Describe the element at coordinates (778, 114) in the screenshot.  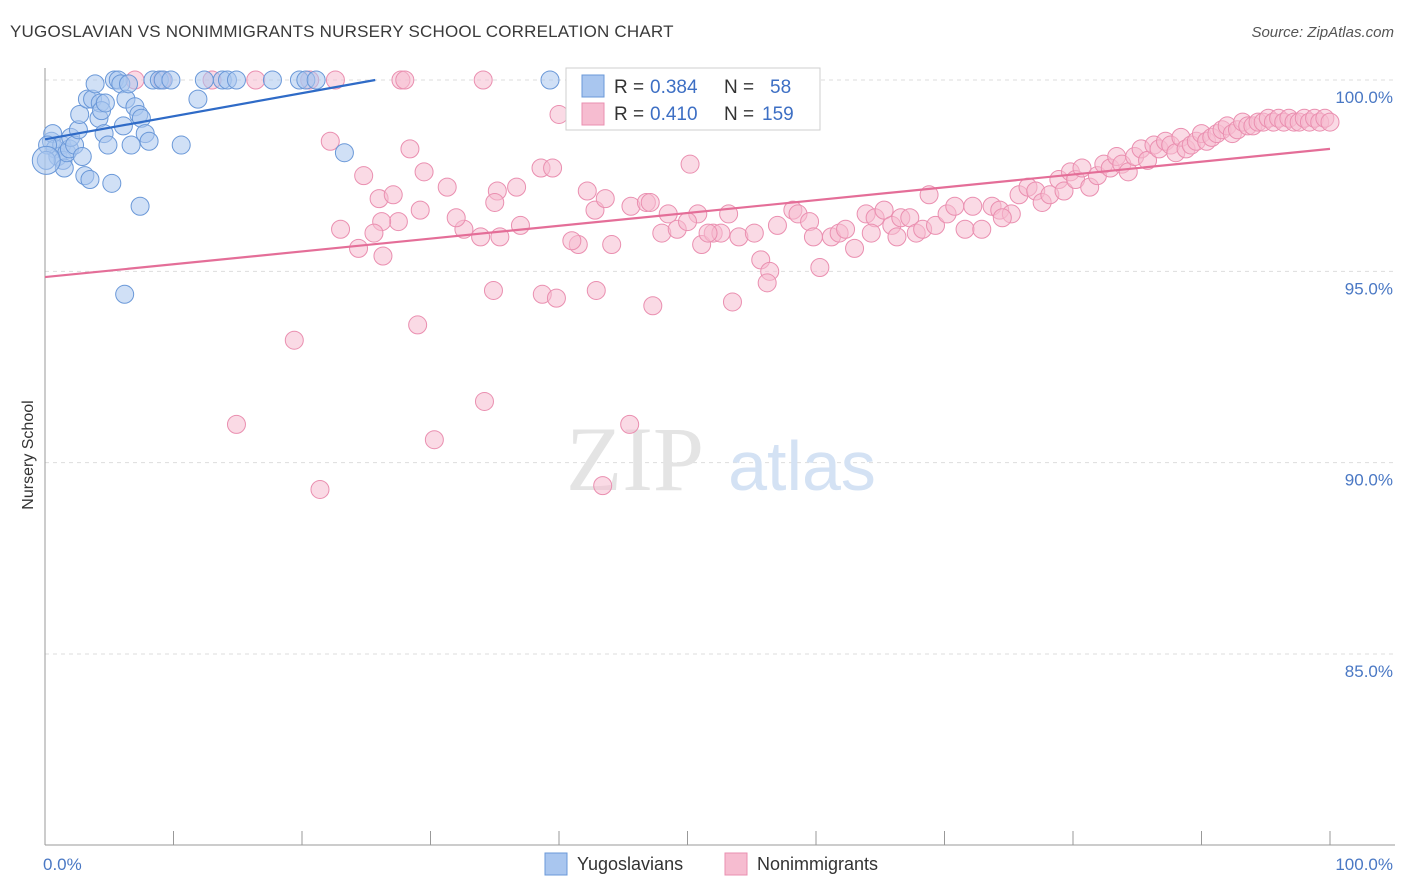
I see `stats-n-value-nonimmigrants: 159` at that location.